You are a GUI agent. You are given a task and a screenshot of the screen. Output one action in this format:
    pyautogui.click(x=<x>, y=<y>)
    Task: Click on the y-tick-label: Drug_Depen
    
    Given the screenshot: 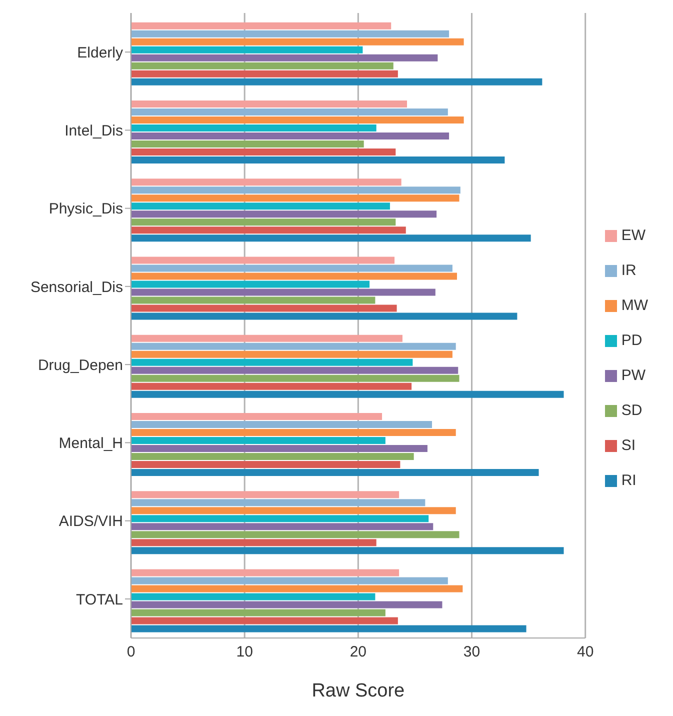 What is the action you would take?
    pyautogui.click(x=80, y=365)
    